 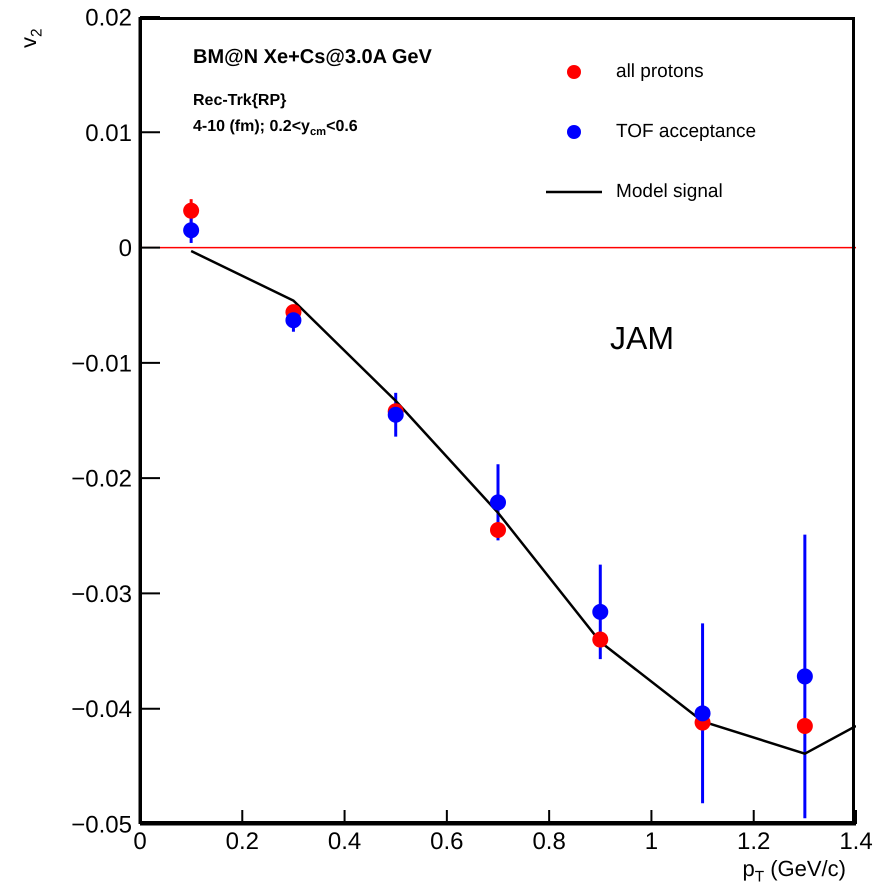 I want to click on x-tick-label: 0.8, so click(x=549, y=842).